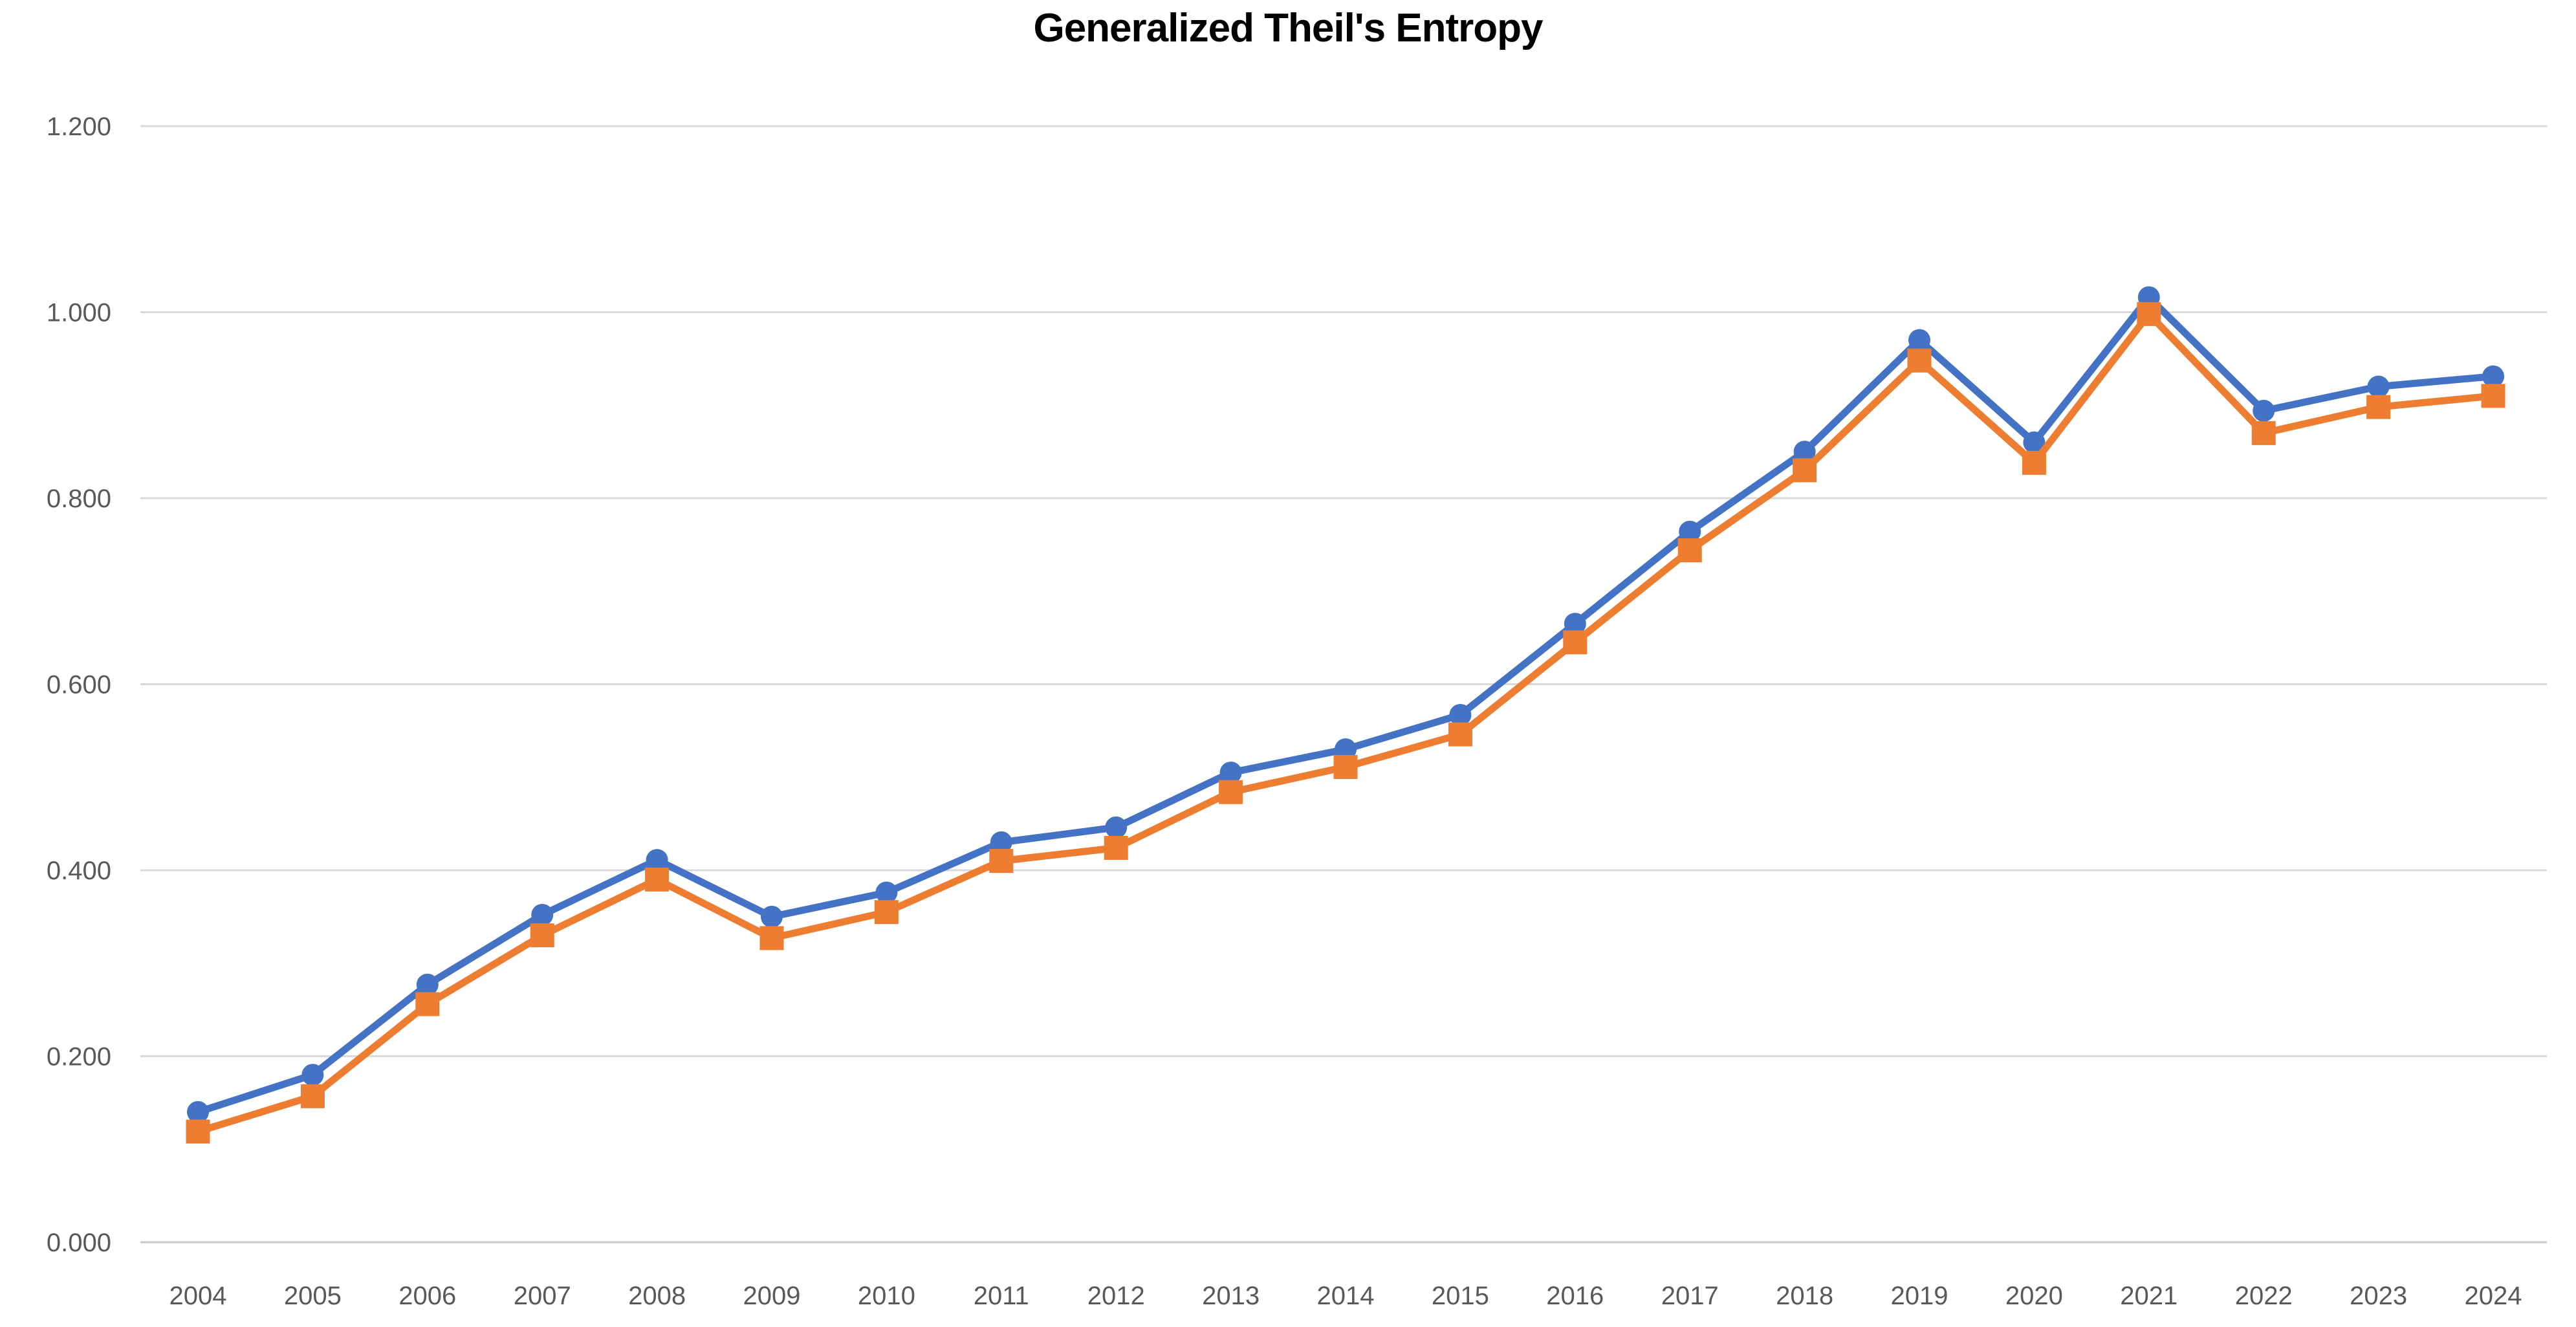  What do you see at coordinates (2493, 1296) in the screenshot?
I see `x-tick-label: 2024` at bounding box center [2493, 1296].